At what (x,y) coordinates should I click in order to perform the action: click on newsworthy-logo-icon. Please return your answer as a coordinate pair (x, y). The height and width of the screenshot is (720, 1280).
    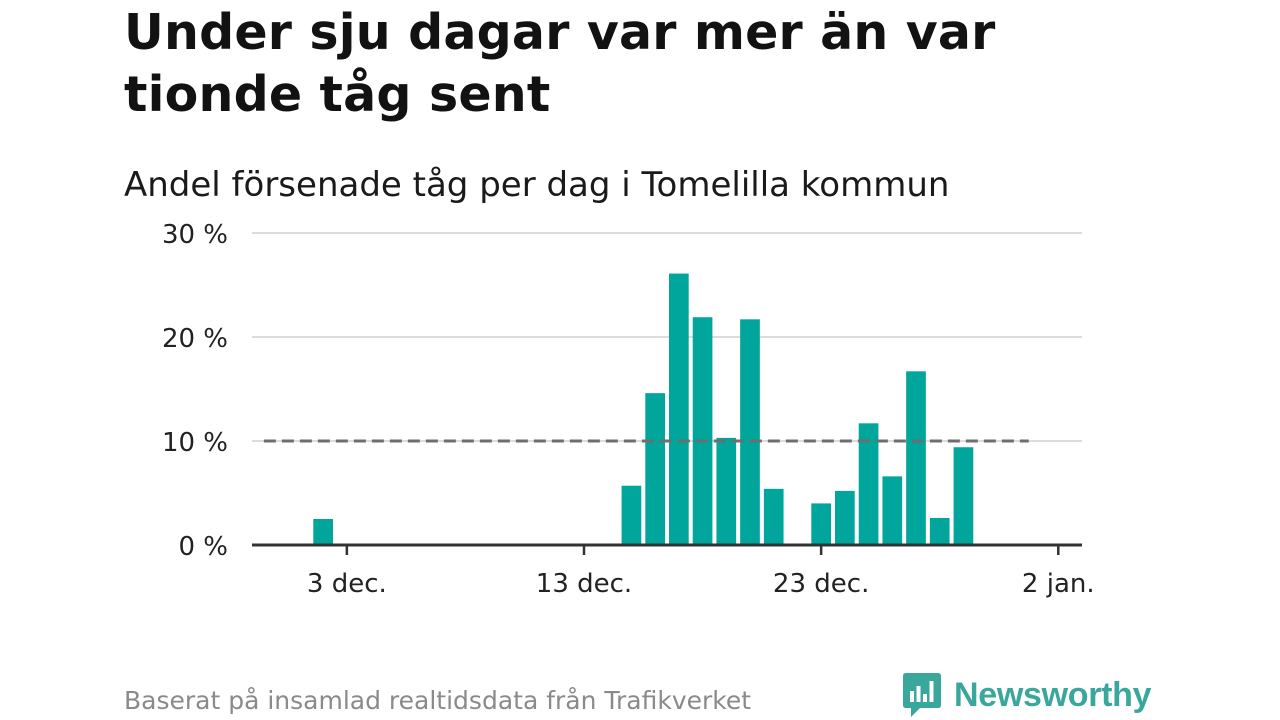
    Looking at the image, I should click on (922, 695).